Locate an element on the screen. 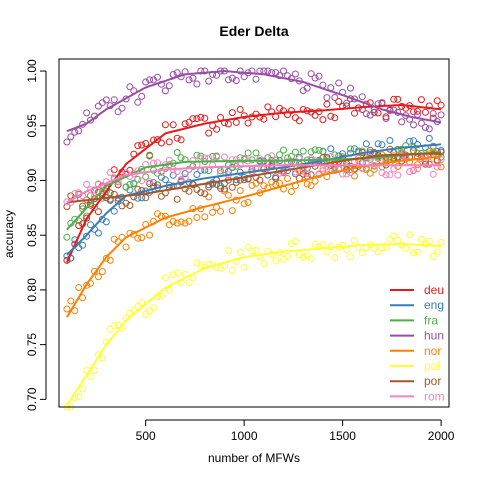 This screenshot has width=480, height=480. x-tick-label: 1000 is located at coordinates (244, 436).